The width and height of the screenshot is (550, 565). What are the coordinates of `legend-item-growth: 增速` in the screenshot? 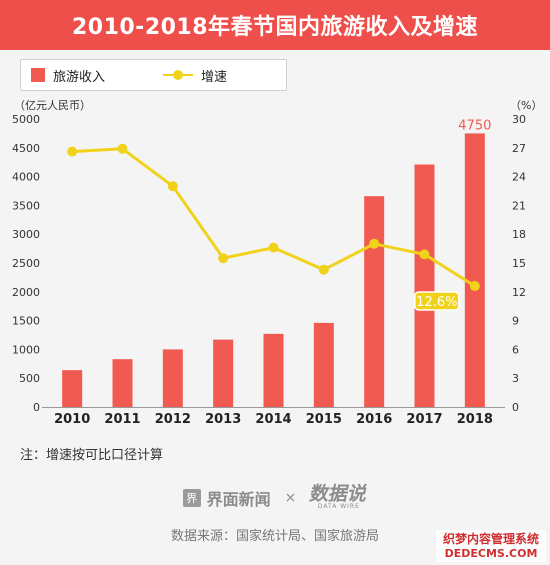 It's located at (171, 75).